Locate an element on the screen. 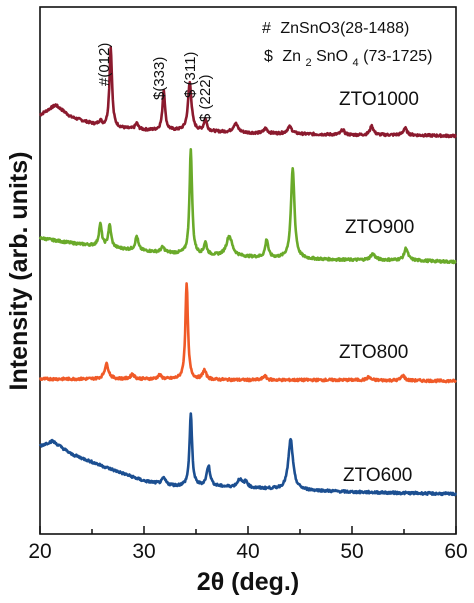 This screenshot has width=474, height=603. legend-symbol-1: # is located at coordinates (266, 28).